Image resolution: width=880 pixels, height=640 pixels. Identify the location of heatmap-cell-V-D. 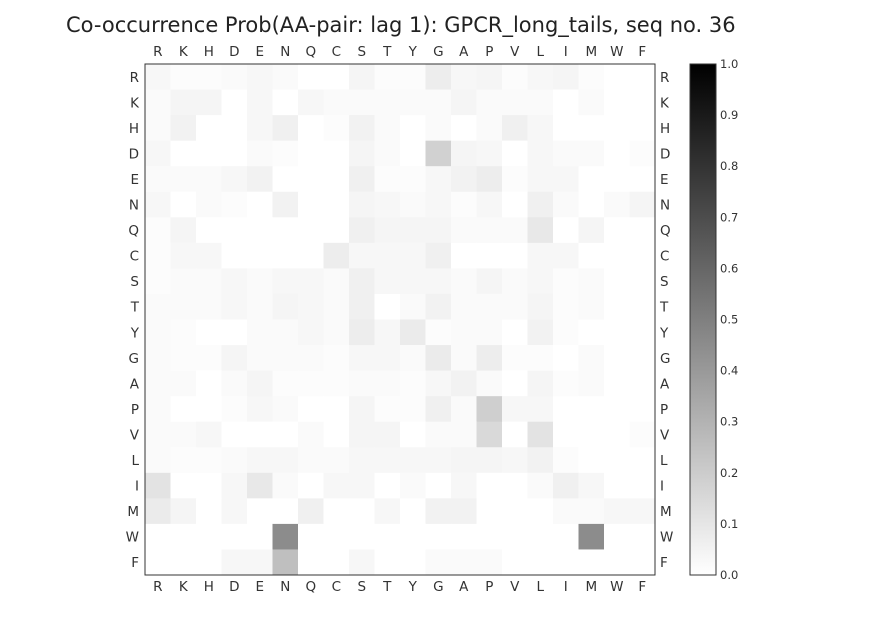
(234, 434).